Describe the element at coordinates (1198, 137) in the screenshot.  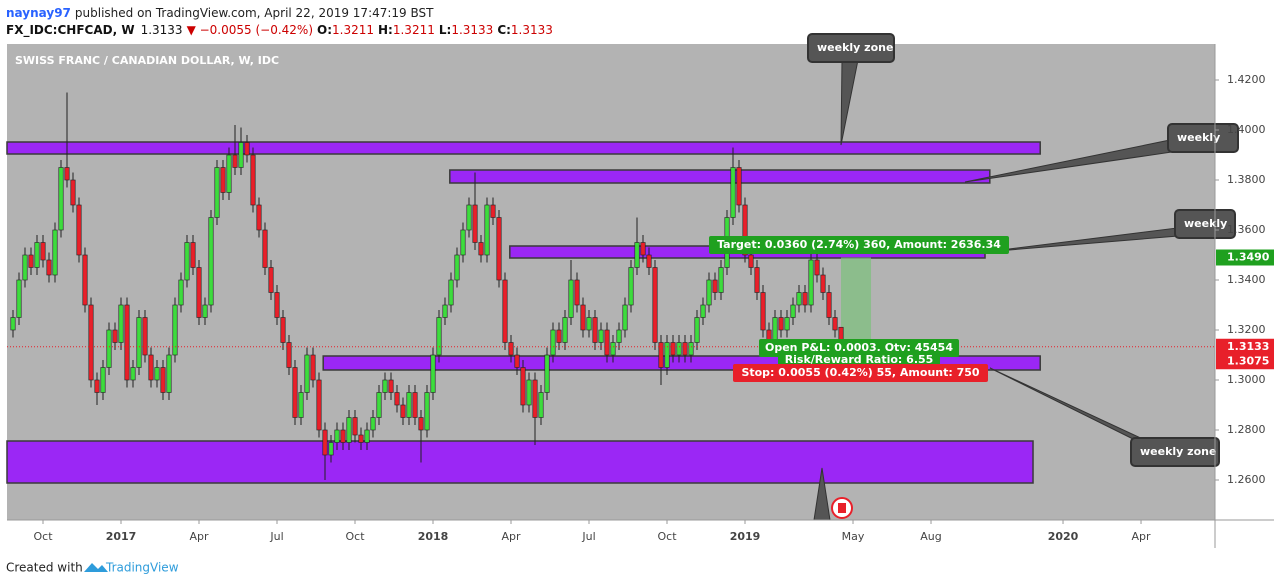
I see `callout-text: weekly` at that location.